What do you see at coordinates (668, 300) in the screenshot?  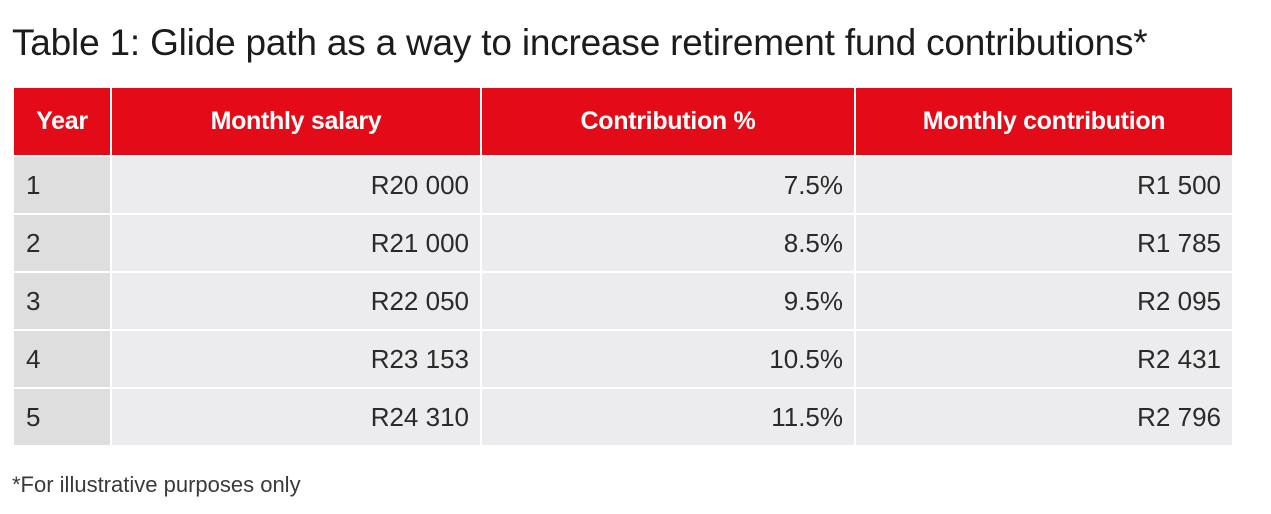 I see `cell-contribution-percent: 9.5%` at bounding box center [668, 300].